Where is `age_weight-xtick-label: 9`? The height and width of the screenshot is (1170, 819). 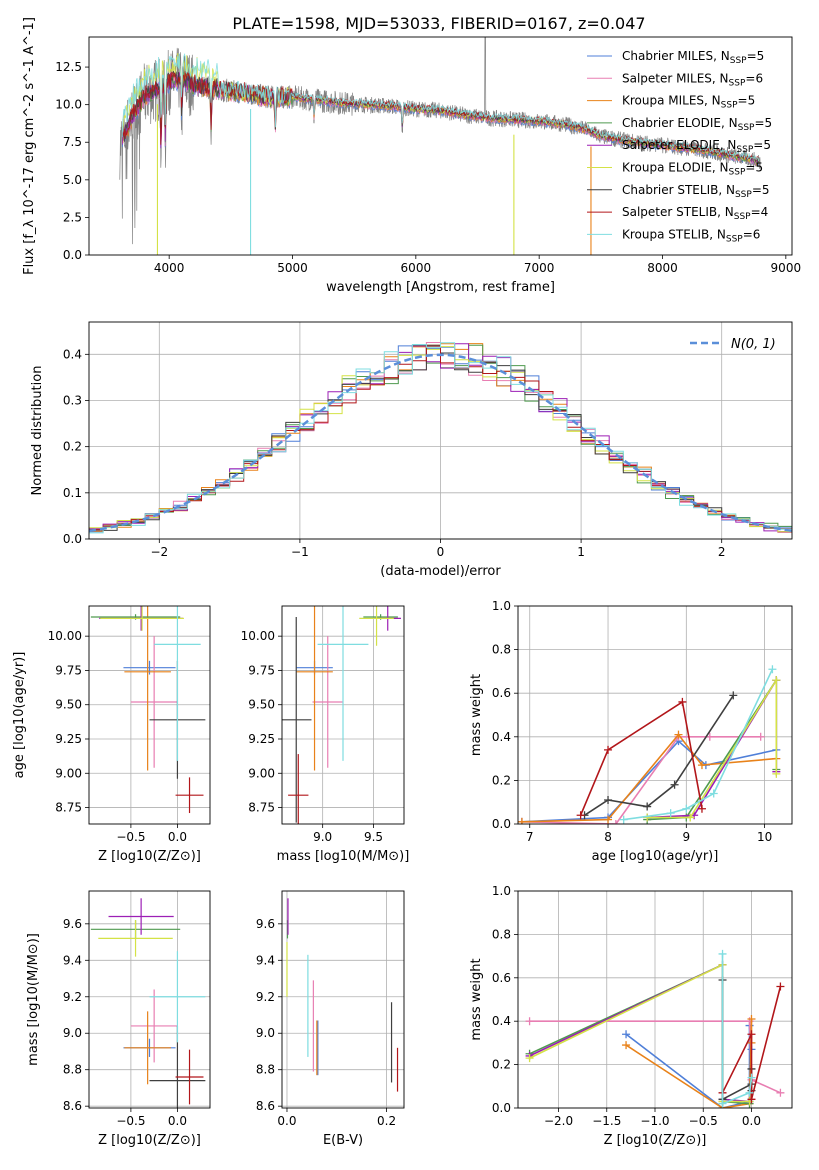 age_weight-xtick-label: 9 is located at coordinates (686, 837).